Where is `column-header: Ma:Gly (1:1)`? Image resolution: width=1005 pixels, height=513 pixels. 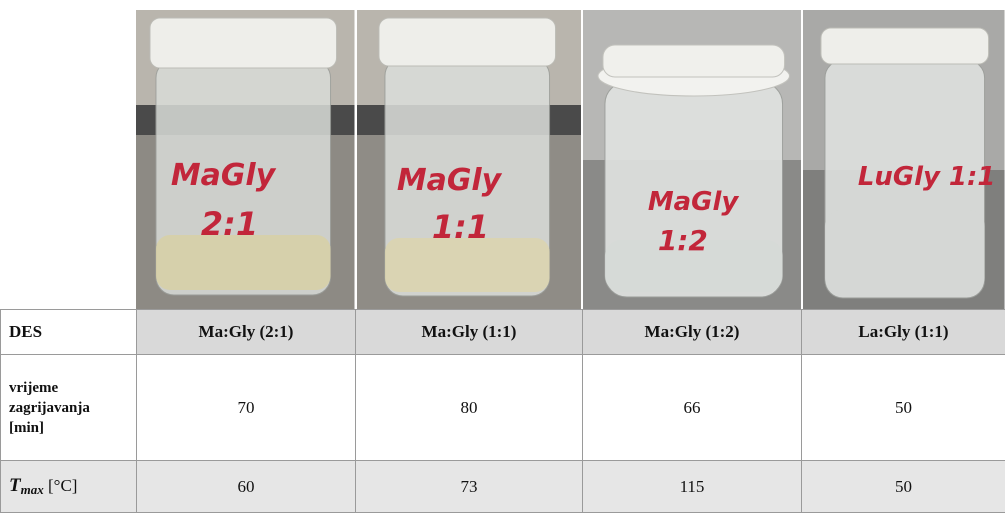
column-header: Ma:Gly (1:1) is located at coordinates (469, 332).